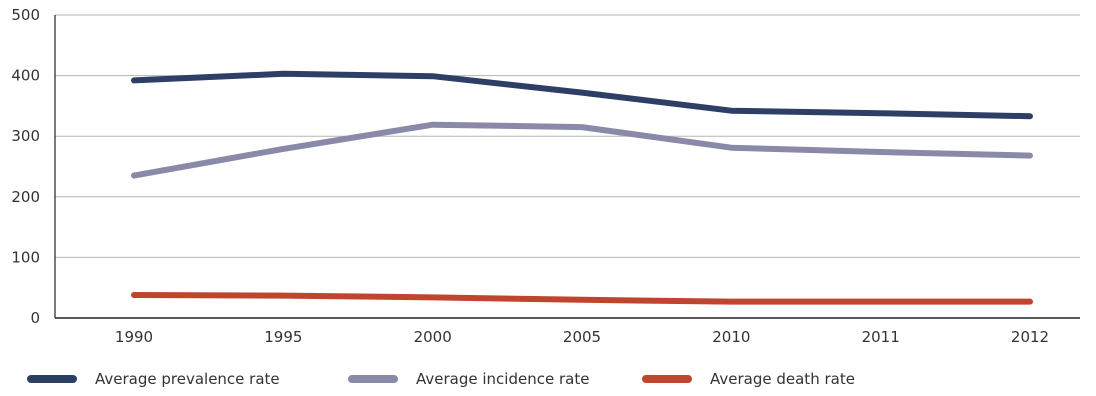  What do you see at coordinates (782, 379) in the screenshot?
I see `legend-label: Average death rate` at bounding box center [782, 379].